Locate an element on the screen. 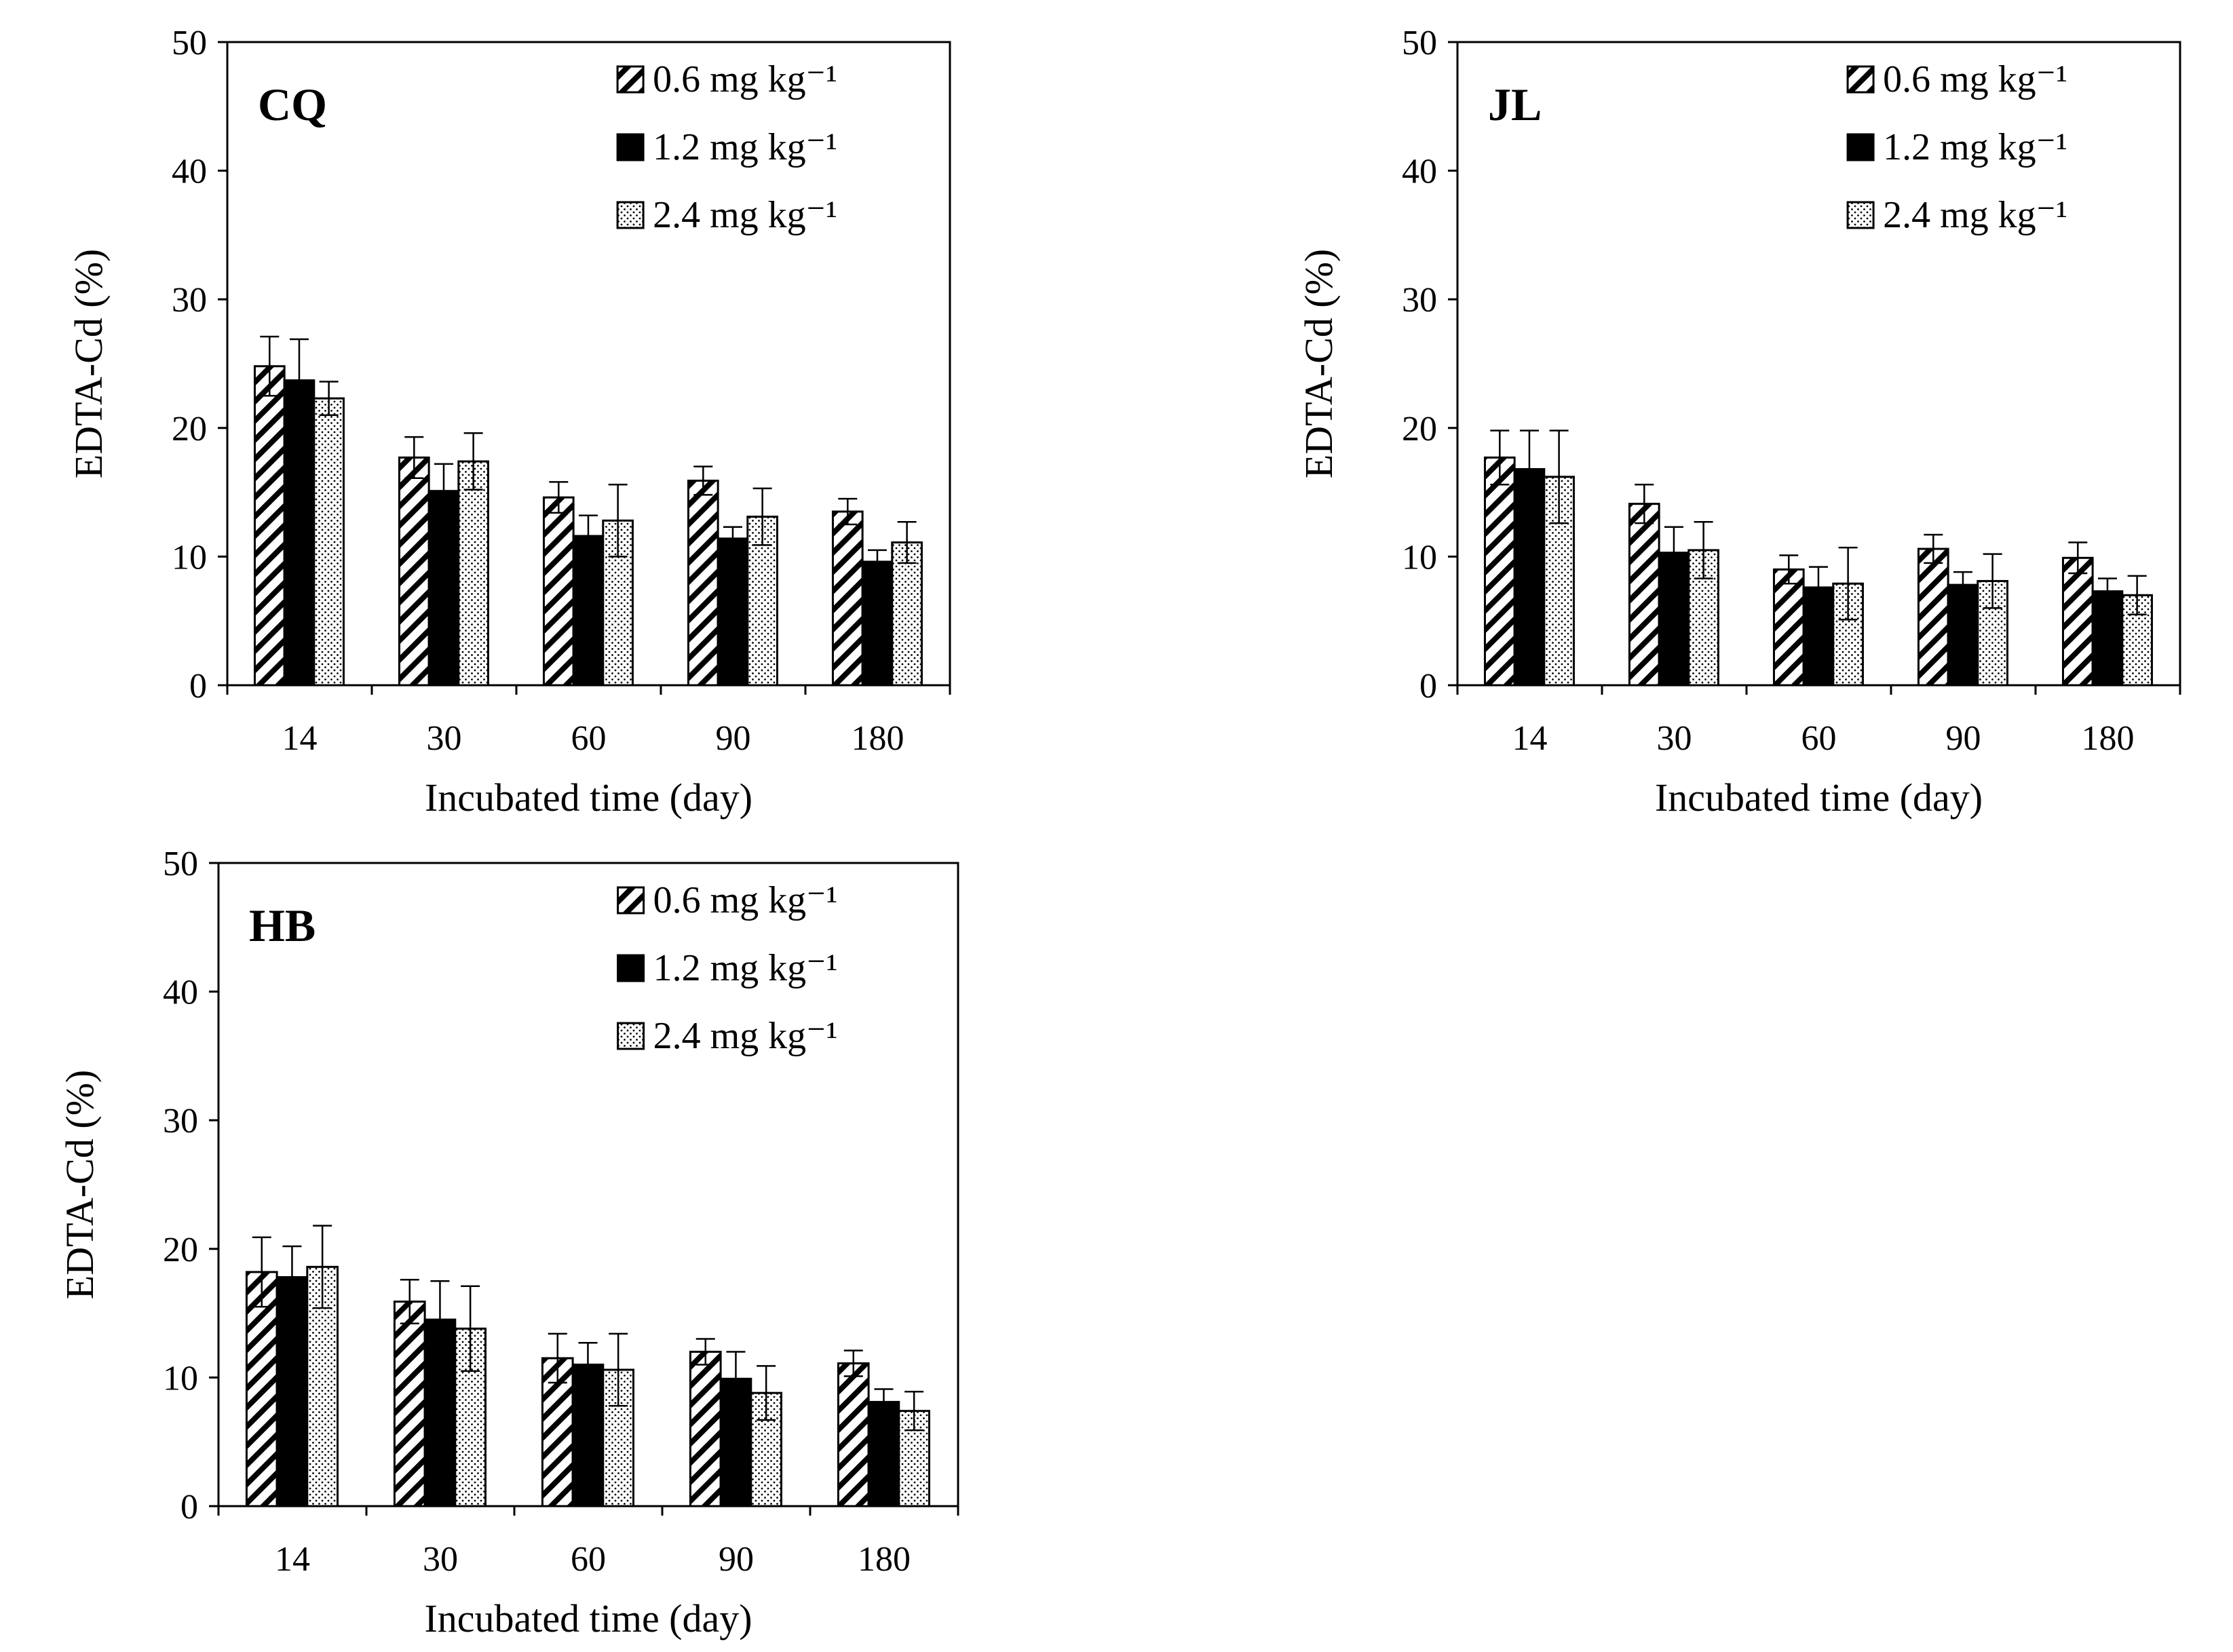 This screenshot has height=1652, width=2233. panel-label: CQ is located at coordinates (292, 104).